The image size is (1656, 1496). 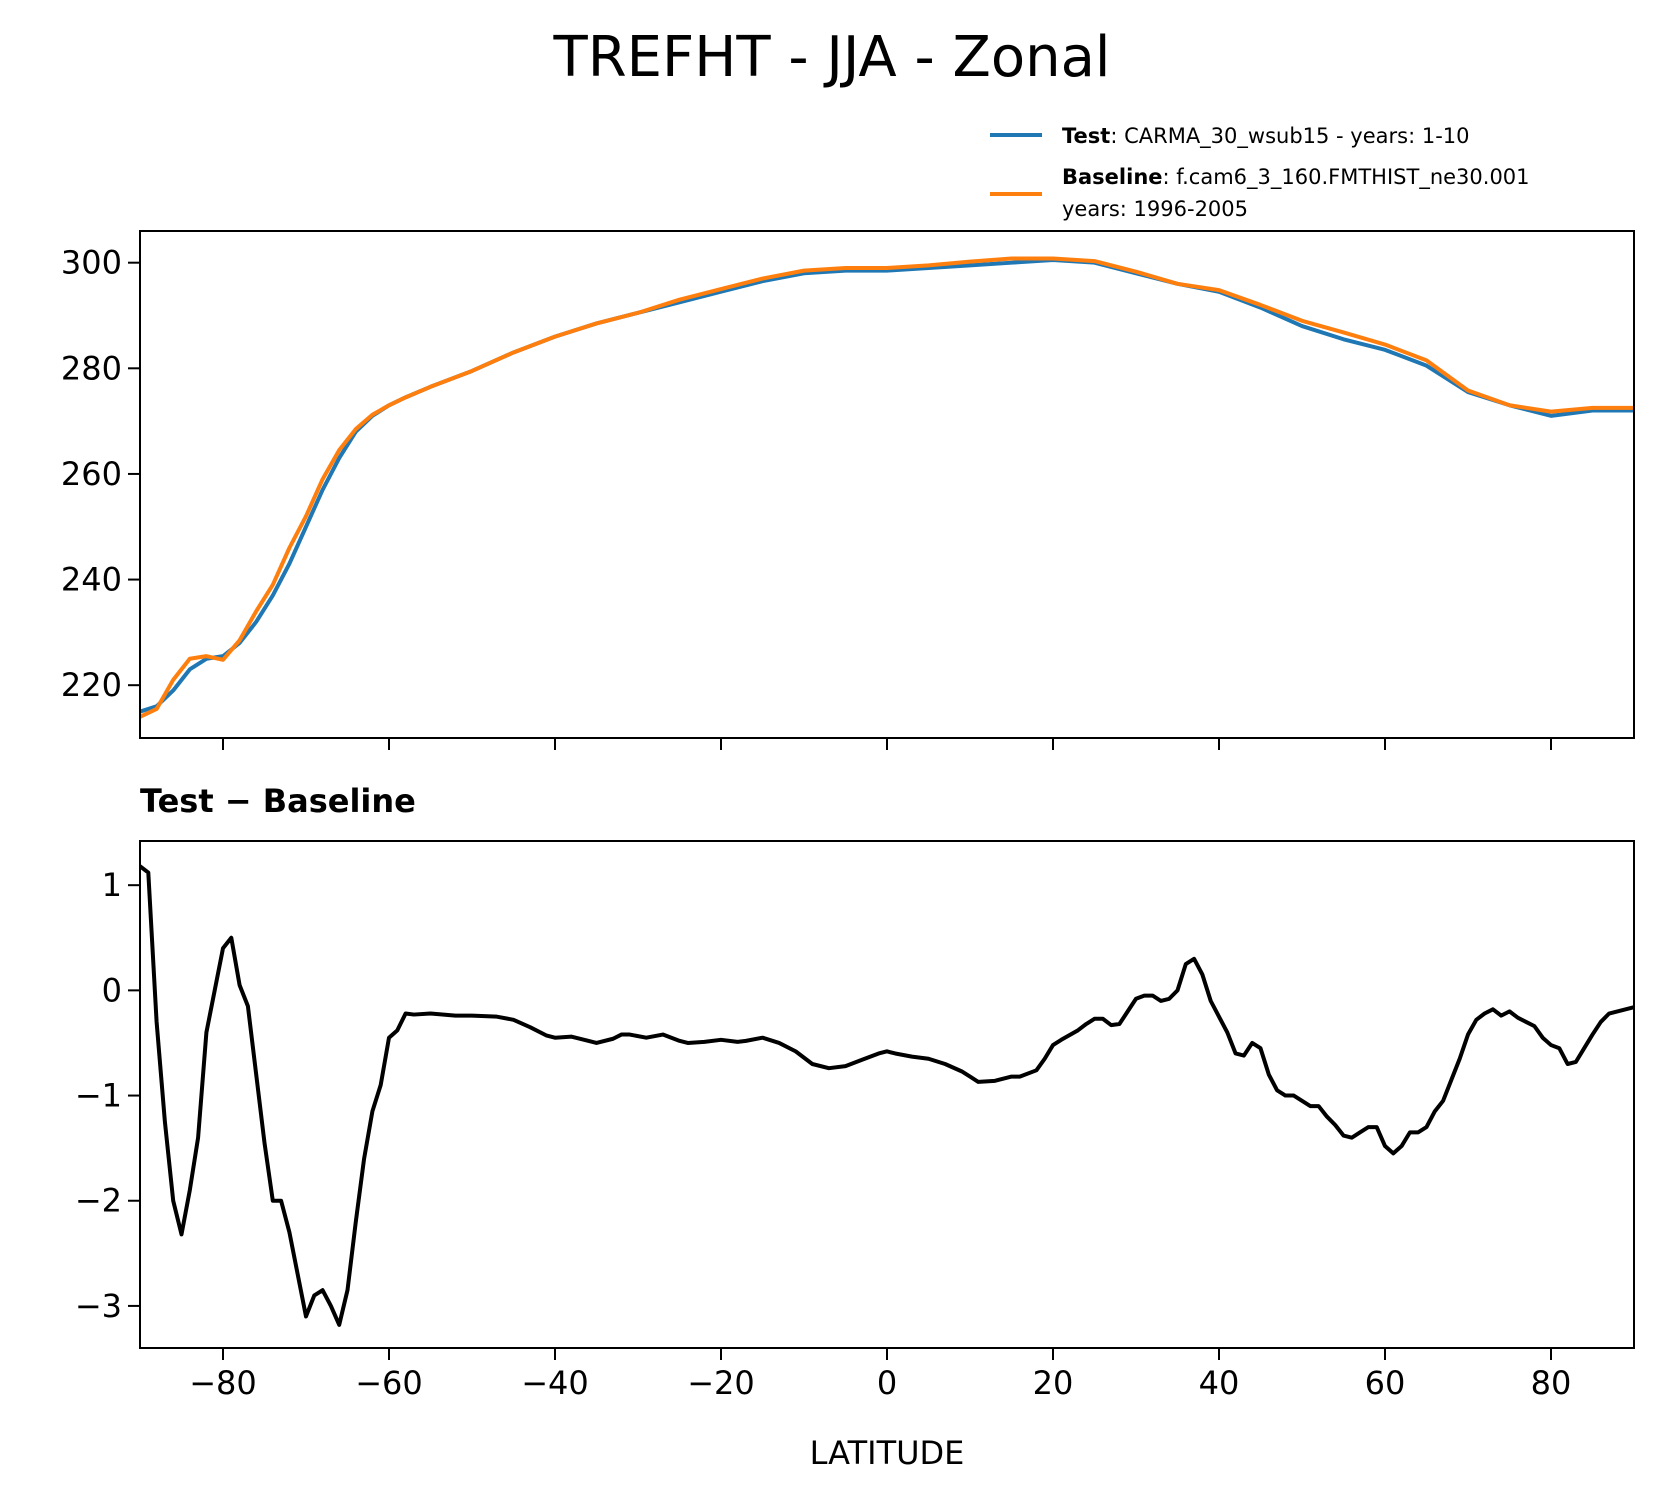 I want to click on chart-title: TREFHT - JJA - Zonal, so click(x=832, y=57).